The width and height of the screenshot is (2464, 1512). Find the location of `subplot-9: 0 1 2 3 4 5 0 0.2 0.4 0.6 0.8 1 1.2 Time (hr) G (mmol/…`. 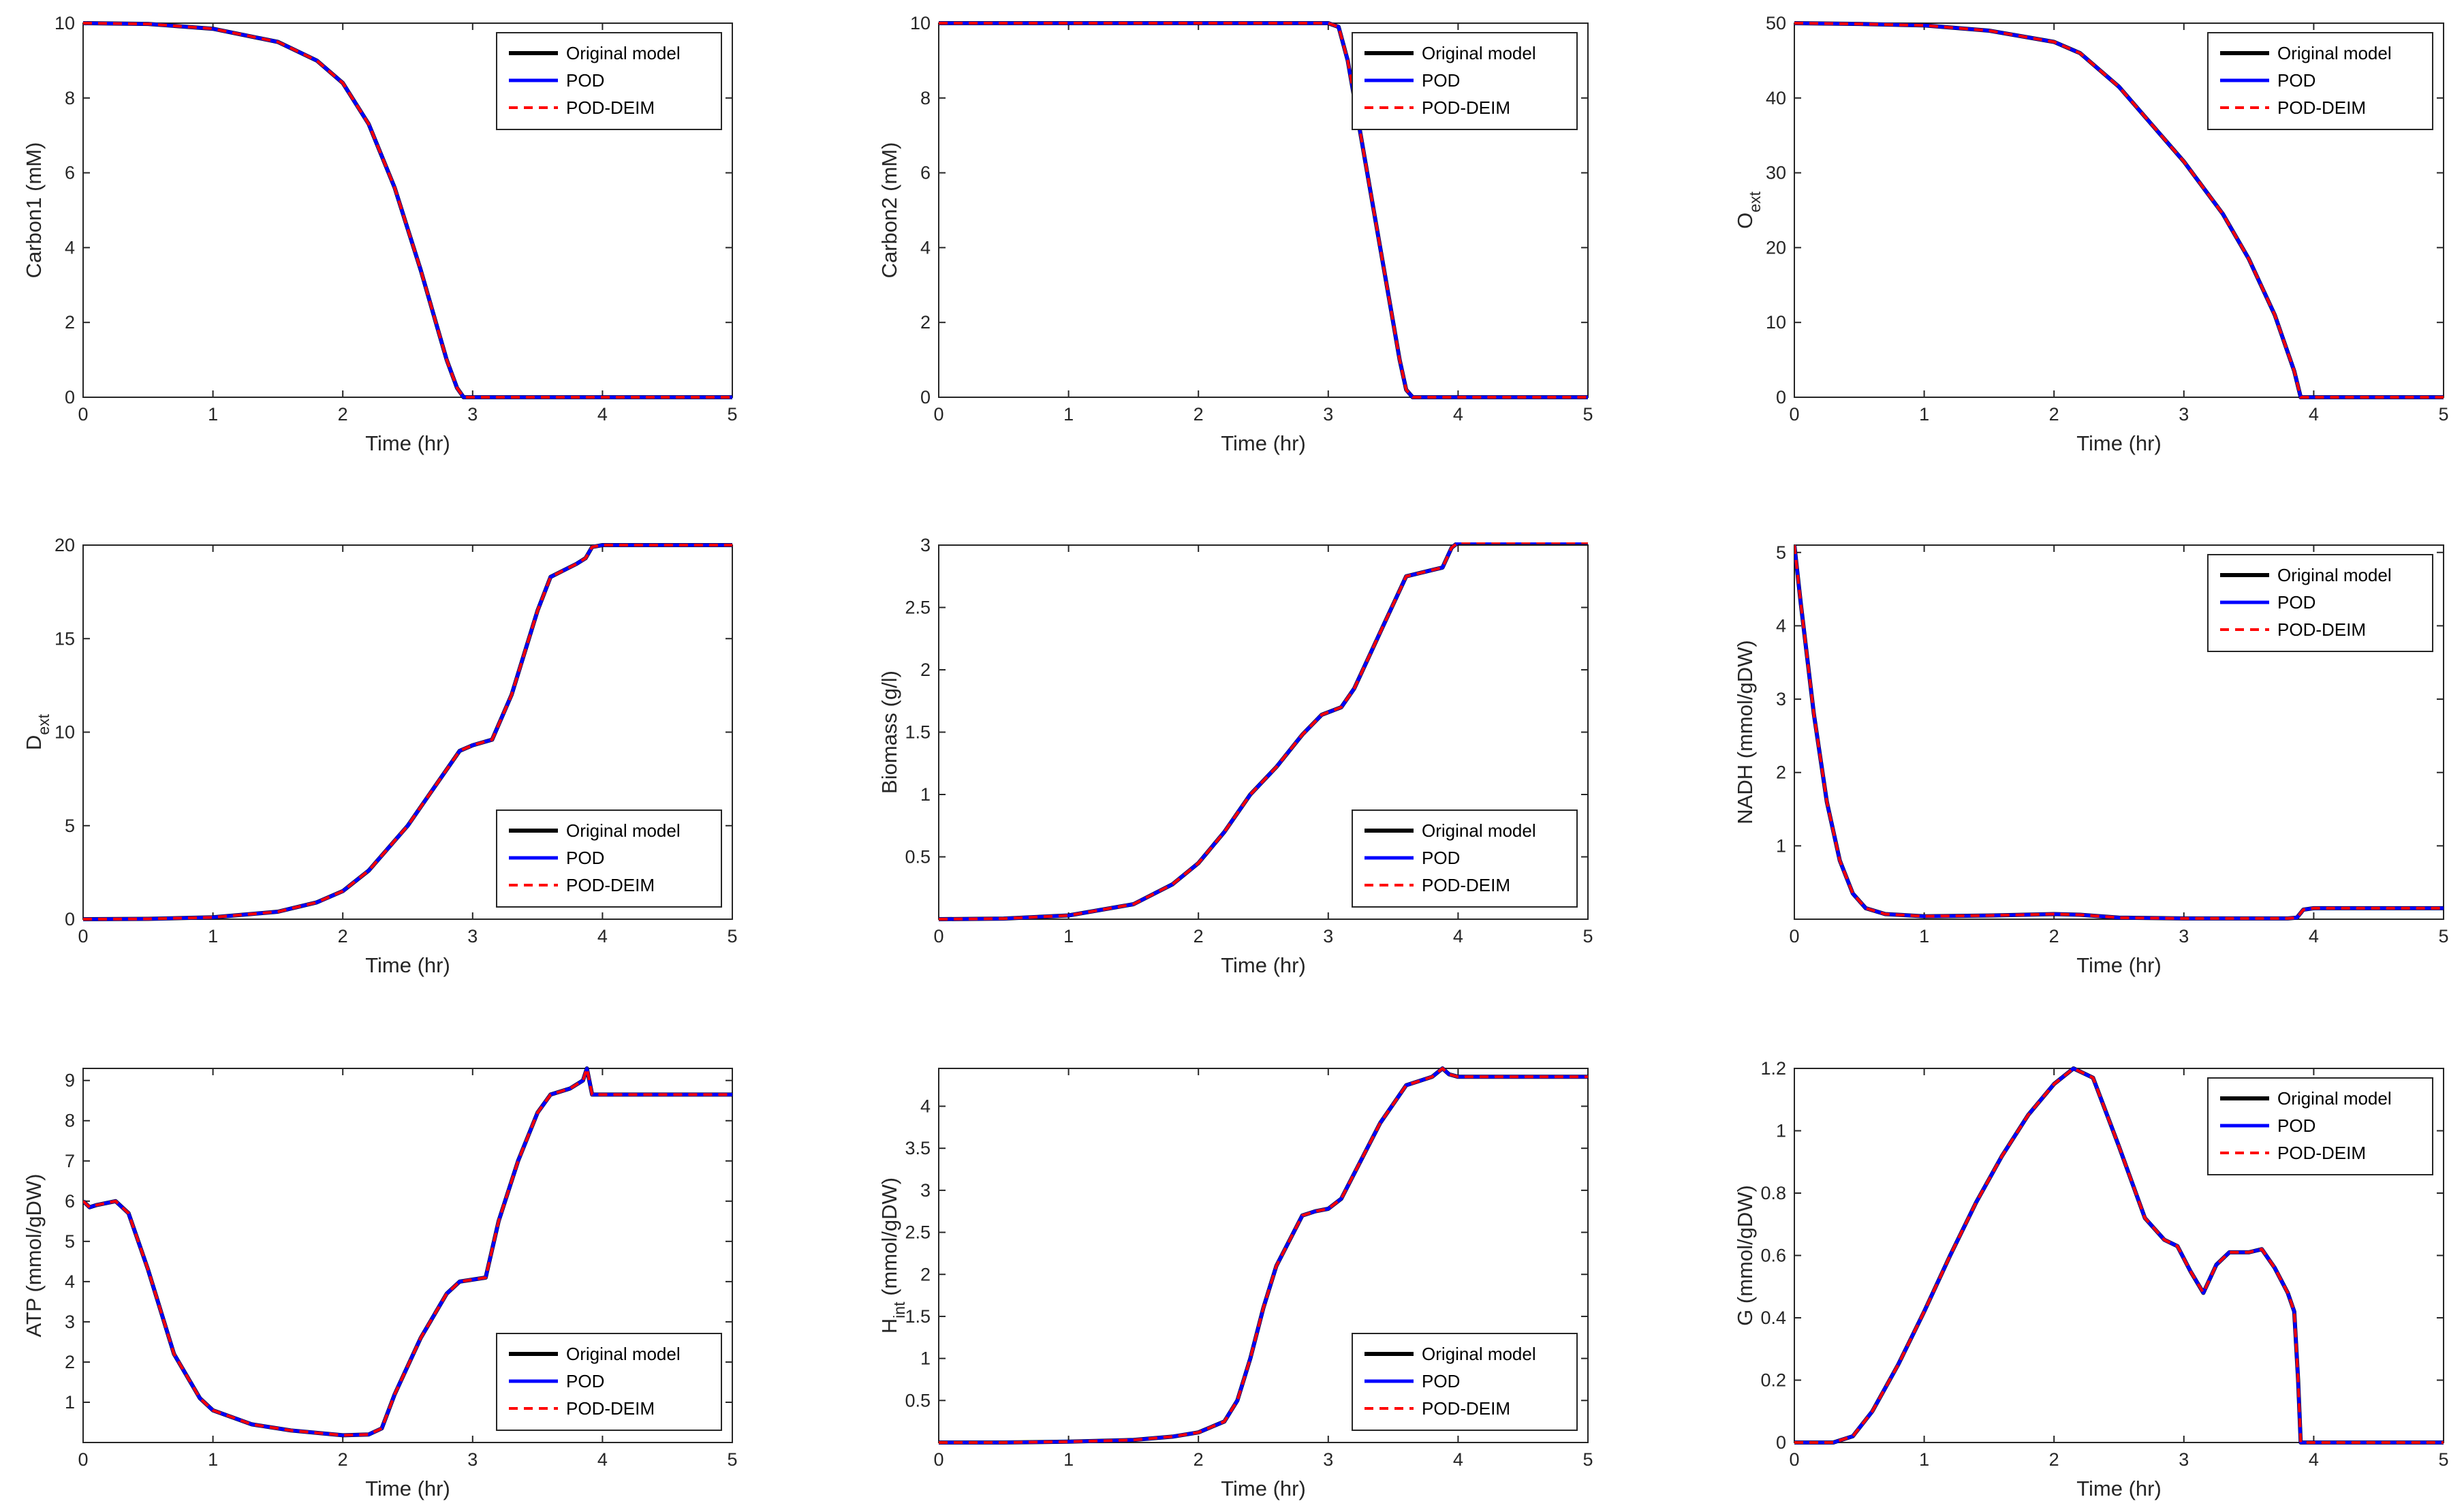

subplot-9: 0 1 2 3 4 5 0 0.2 0.4 0.6 0.8 1 1.2 Time (hr) G (mmol/… is located at coordinates (2091, 1279).